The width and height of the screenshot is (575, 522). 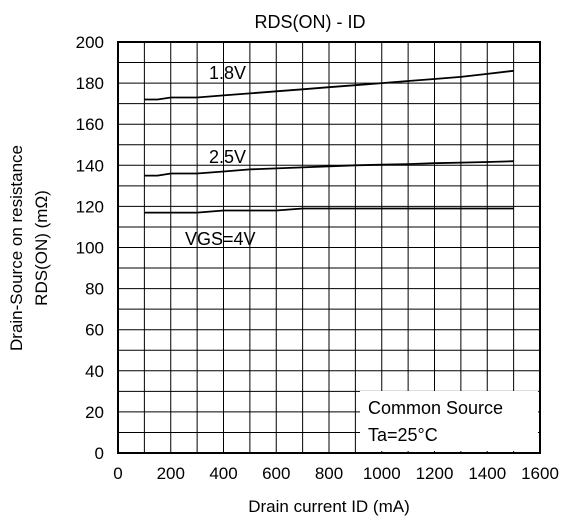 What do you see at coordinates (90, 124) in the screenshot?
I see `y-tick-label: 160` at bounding box center [90, 124].